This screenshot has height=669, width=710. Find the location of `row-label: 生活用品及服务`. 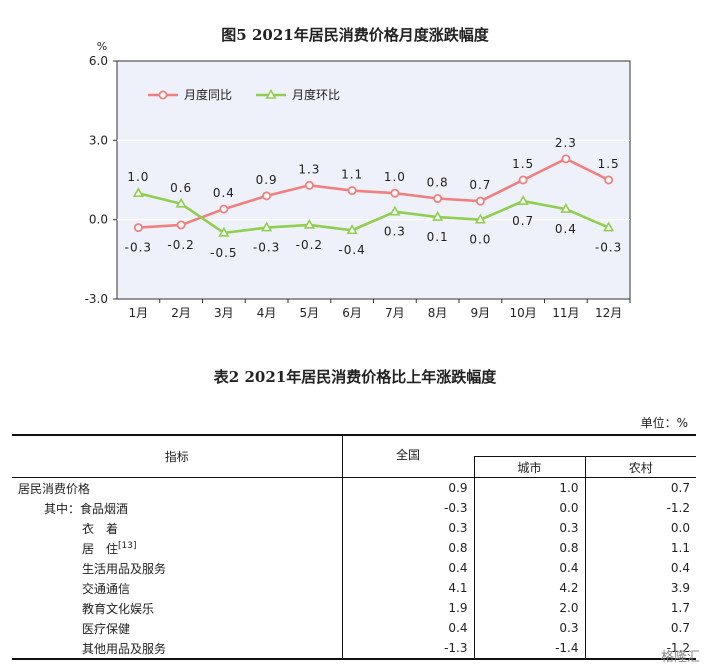

row-label: 生活用品及服务 is located at coordinates (124, 568).